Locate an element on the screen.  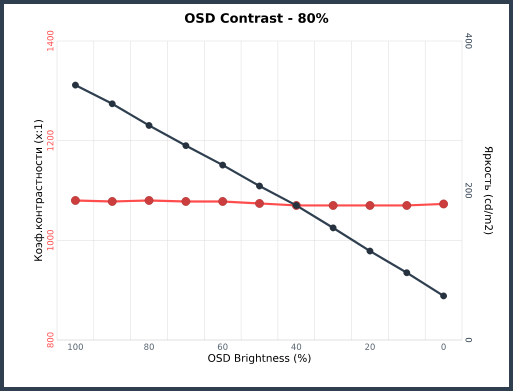
chart-title: OSD Contrast - 80% is located at coordinates (256, 18).